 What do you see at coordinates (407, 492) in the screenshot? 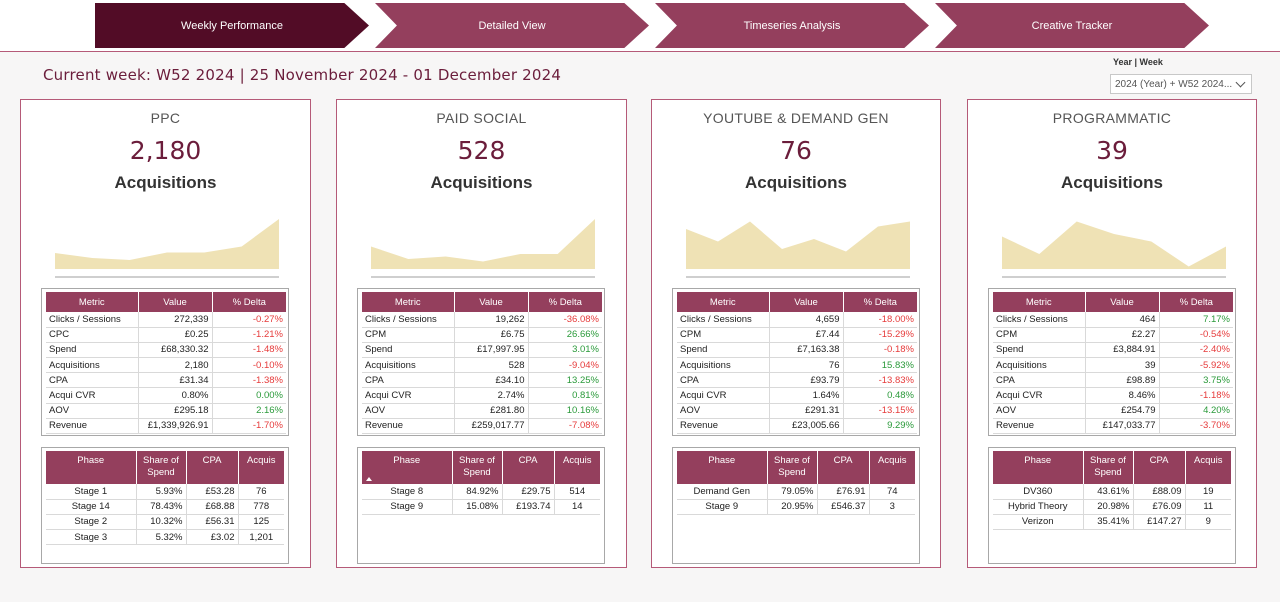
I see `phase-name: Stage 8` at bounding box center [407, 492].